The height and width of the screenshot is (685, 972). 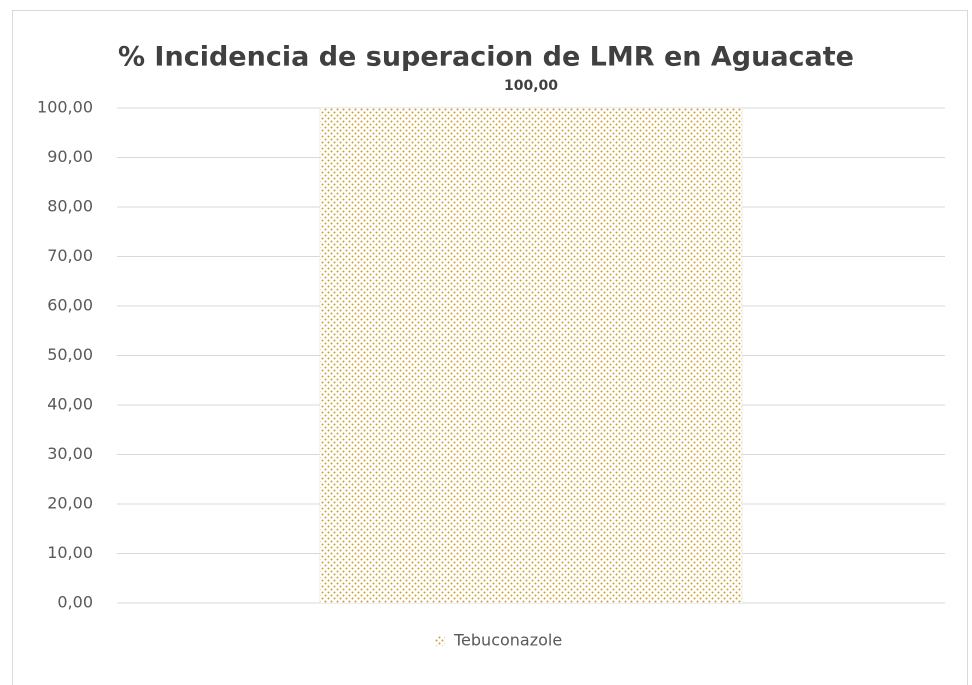 What do you see at coordinates (507, 640) in the screenshot?
I see `legend-label: Tebuconazole` at bounding box center [507, 640].